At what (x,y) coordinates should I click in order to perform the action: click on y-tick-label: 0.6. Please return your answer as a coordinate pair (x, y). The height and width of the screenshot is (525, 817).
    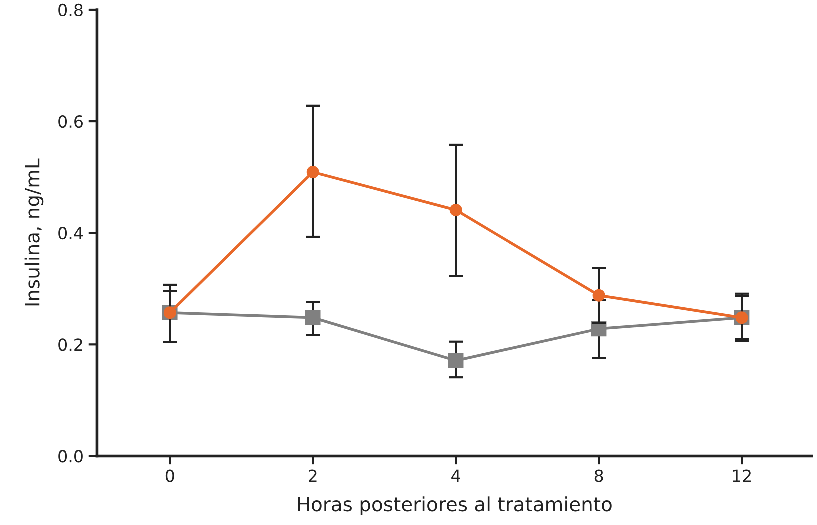
    Looking at the image, I should click on (70, 122).